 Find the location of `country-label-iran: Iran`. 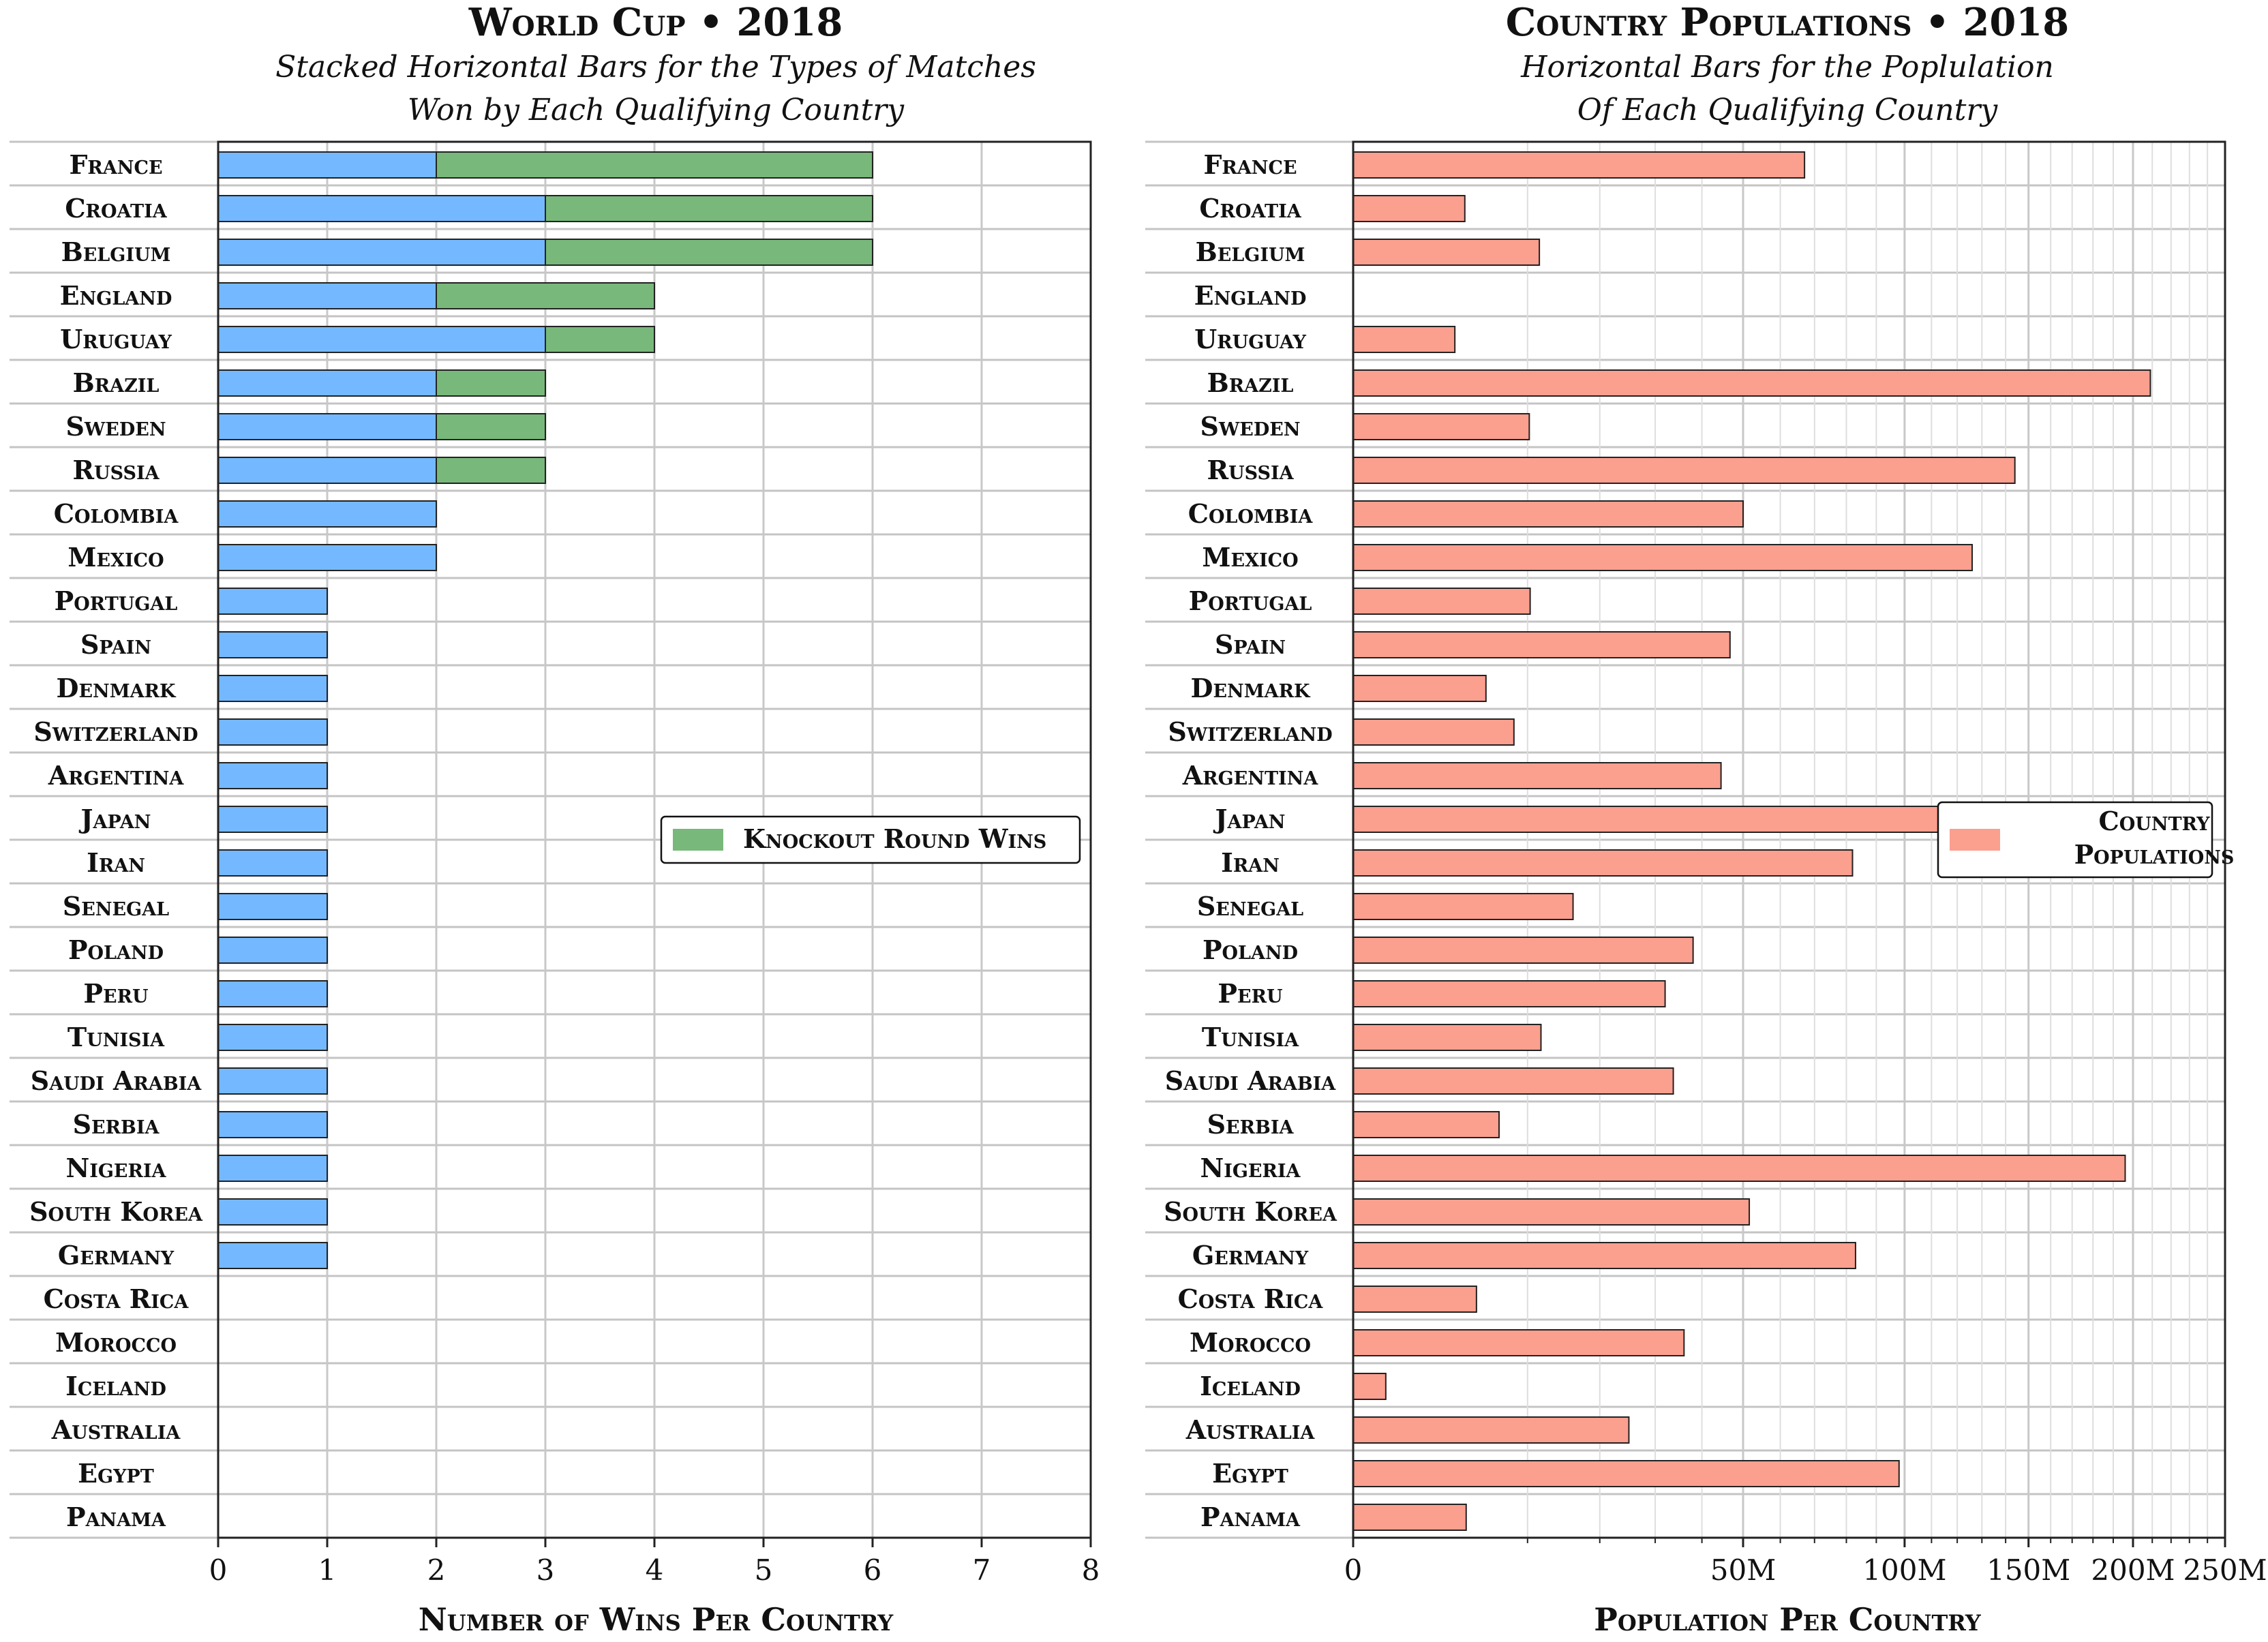

country-label-iran: Iran is located at coordinates (116, 862).